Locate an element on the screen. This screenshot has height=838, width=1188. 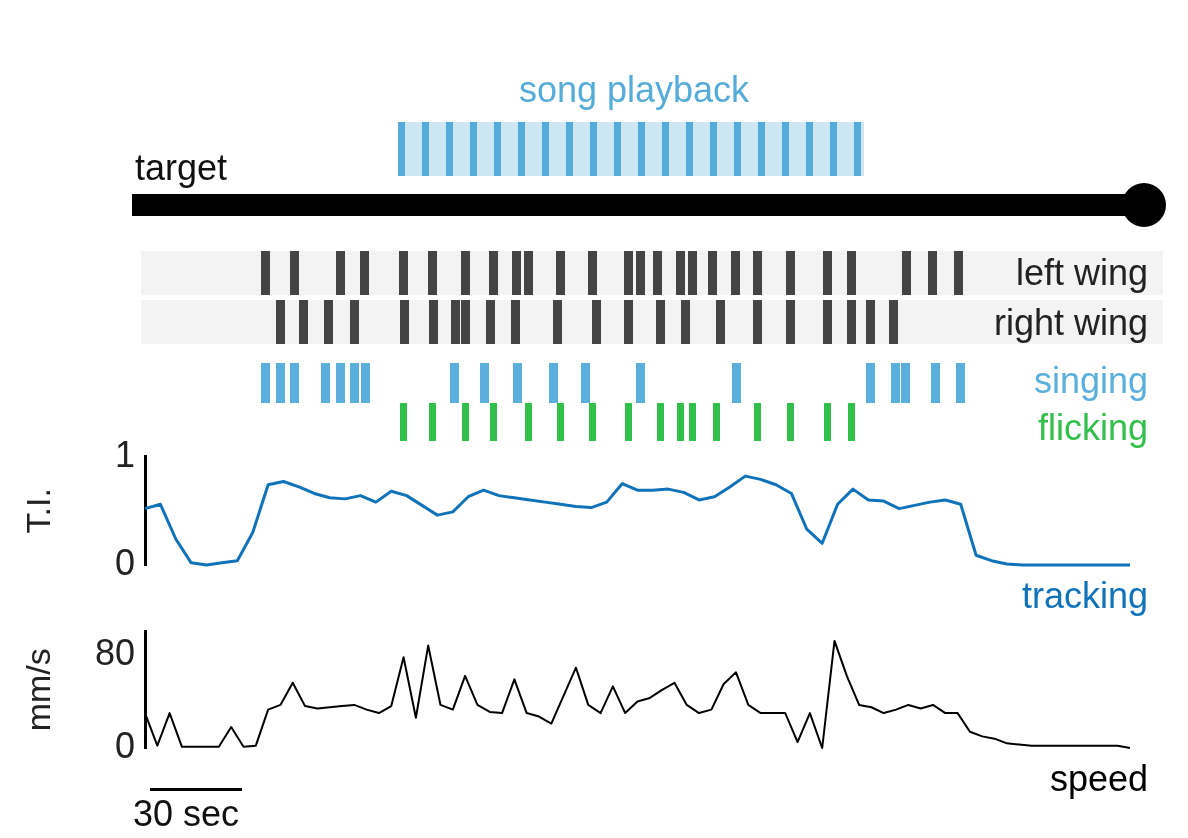
text: target is located at coordinates (181, 167).